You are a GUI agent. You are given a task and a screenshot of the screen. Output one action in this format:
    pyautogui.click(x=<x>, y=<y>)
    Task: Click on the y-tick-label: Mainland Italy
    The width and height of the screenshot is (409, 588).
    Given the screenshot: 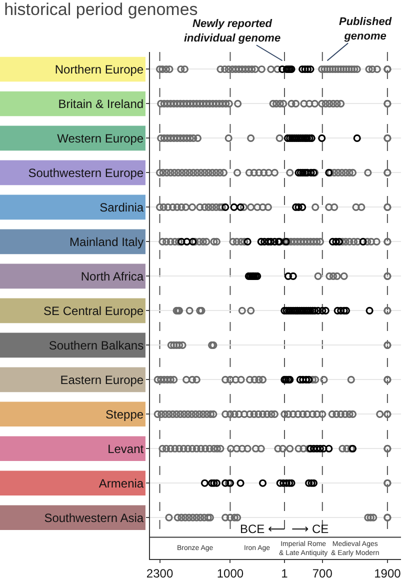 What is the action you would take?
    pyautogui.click(x=107, y=241)
    